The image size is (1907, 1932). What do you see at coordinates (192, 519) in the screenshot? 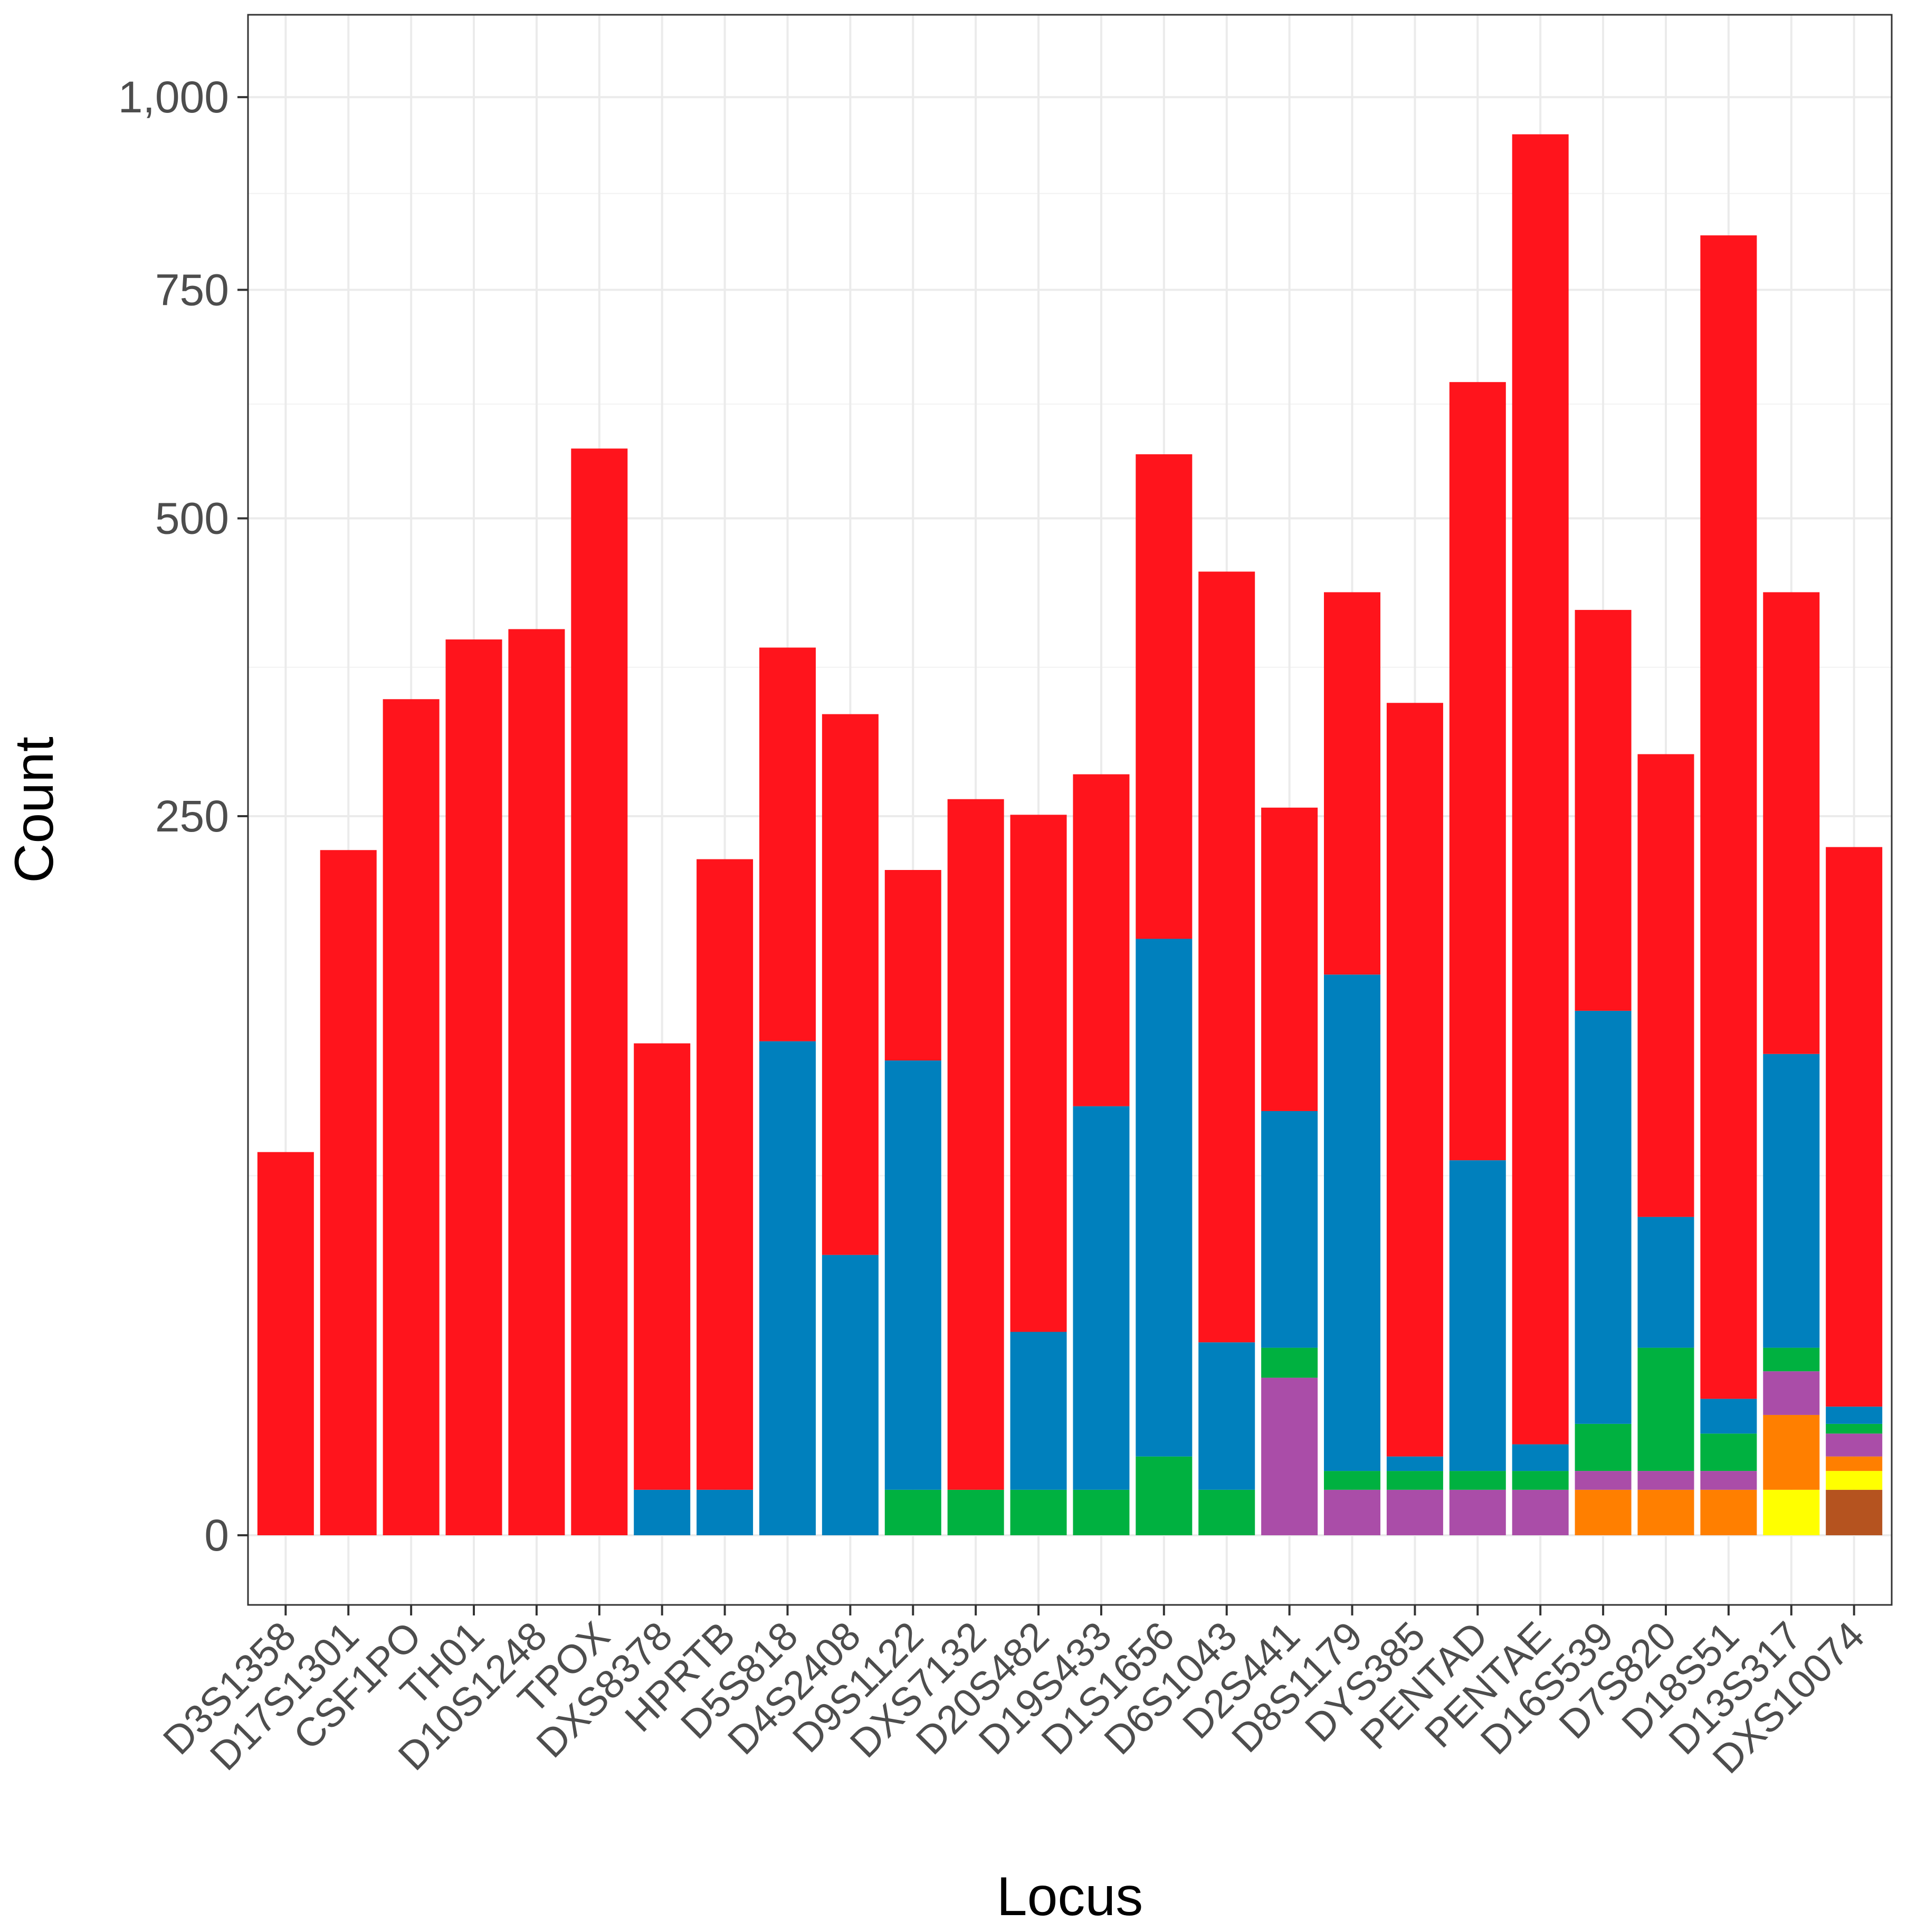
I see `y-tick-label: 500` at bounding box center [192, 519].